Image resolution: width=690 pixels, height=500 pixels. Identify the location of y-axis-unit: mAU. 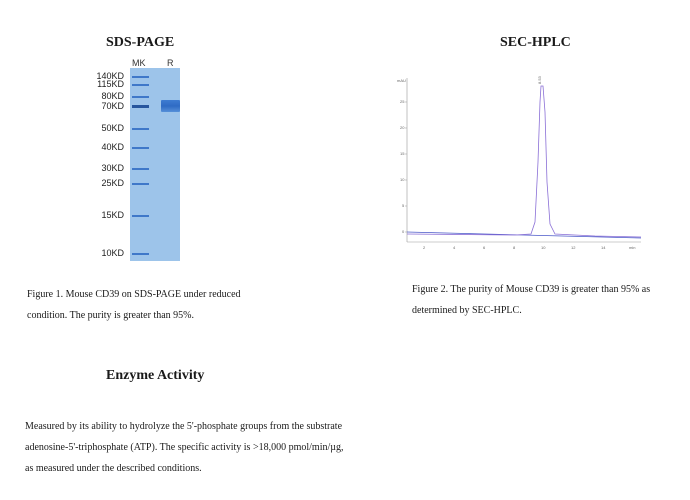
(401, 80).